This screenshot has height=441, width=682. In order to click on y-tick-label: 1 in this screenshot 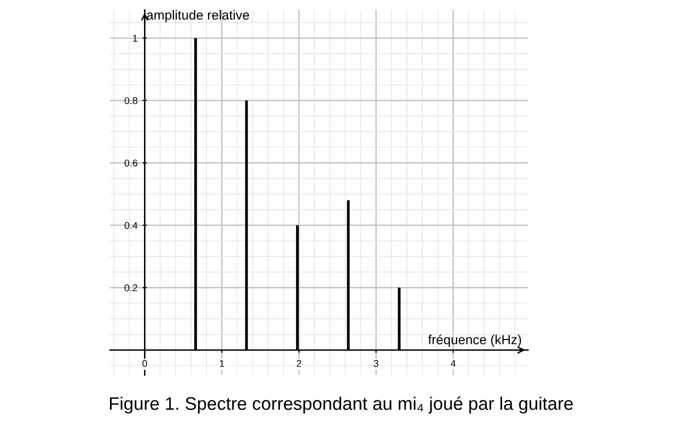, I will do `click(135, 38)`.